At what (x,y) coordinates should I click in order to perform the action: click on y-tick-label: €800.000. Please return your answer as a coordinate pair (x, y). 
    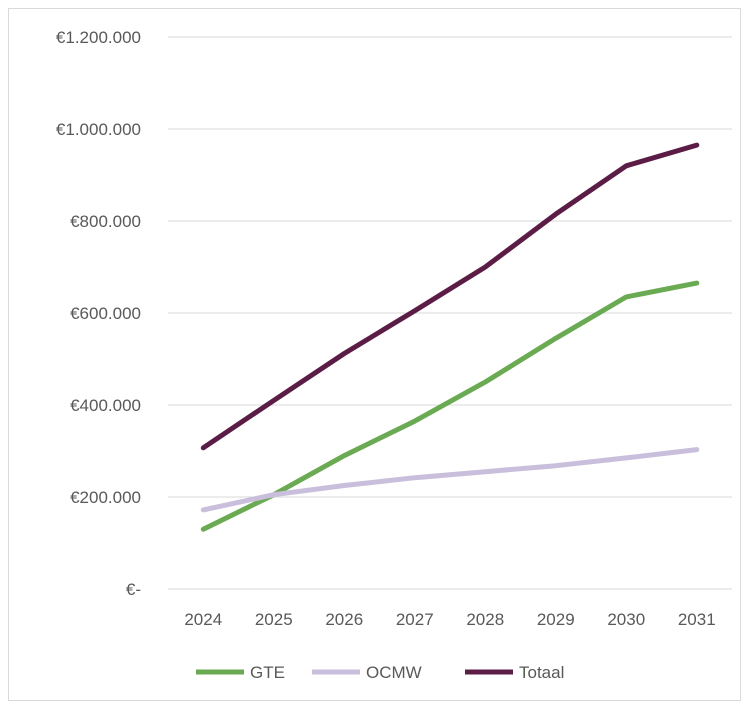
    Looking at the image, I should click on (105, 221).